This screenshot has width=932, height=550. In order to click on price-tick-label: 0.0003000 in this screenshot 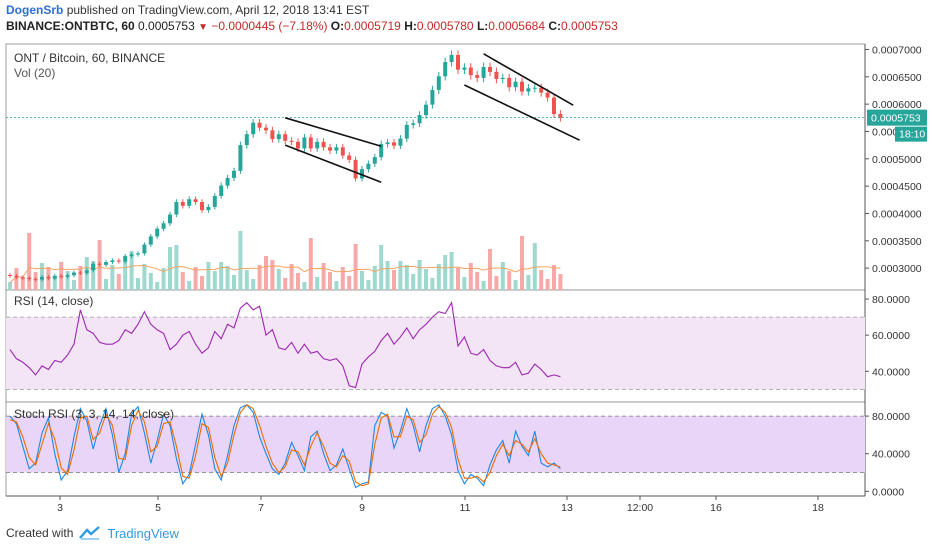, I will do `click(897, 269)`.